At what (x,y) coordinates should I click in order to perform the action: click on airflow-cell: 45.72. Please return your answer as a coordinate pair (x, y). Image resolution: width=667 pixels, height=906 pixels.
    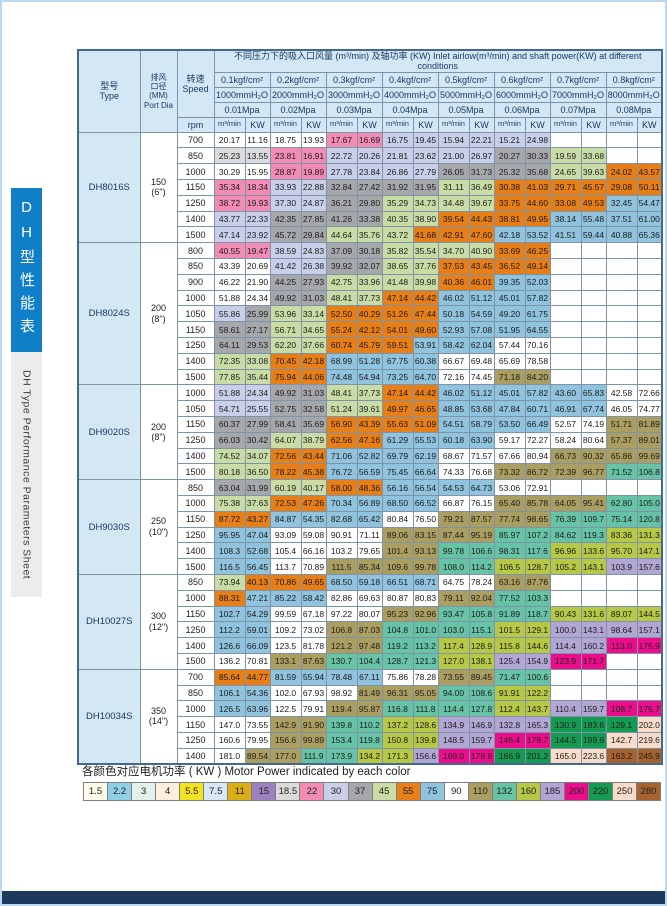
    Looking at the image, I should click on (285, 235).